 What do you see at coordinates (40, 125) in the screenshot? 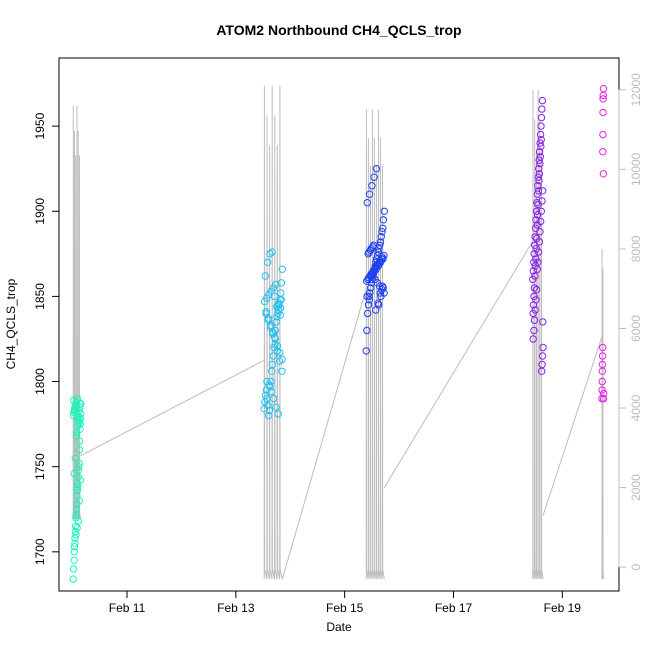
I see `y-tick-label: 1950` at bounding box center [40, 125].